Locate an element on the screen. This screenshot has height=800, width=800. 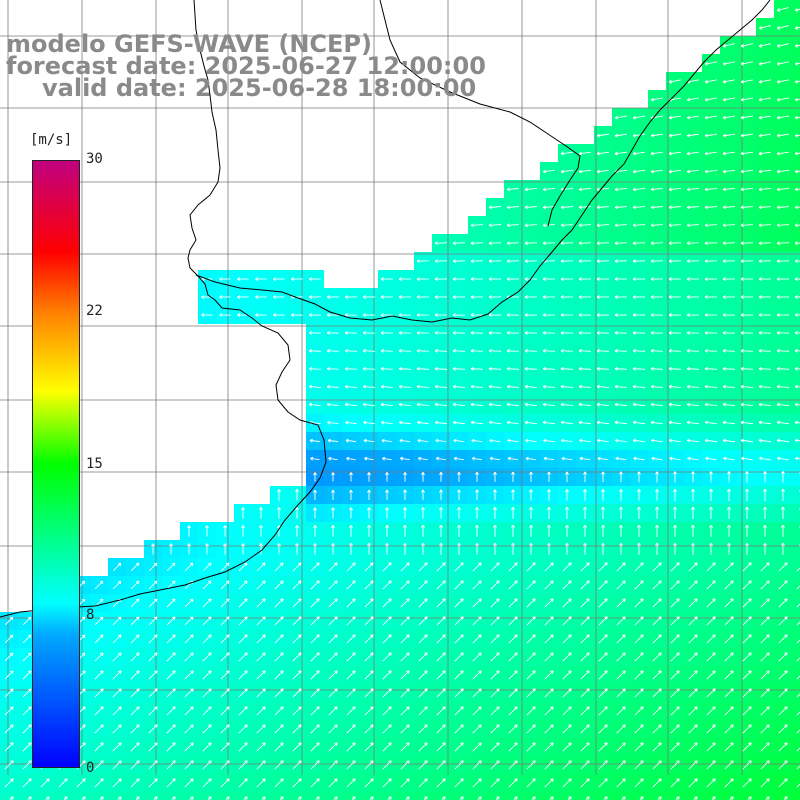
colorbar-tick: 8 is located at coordinates (90, 615).